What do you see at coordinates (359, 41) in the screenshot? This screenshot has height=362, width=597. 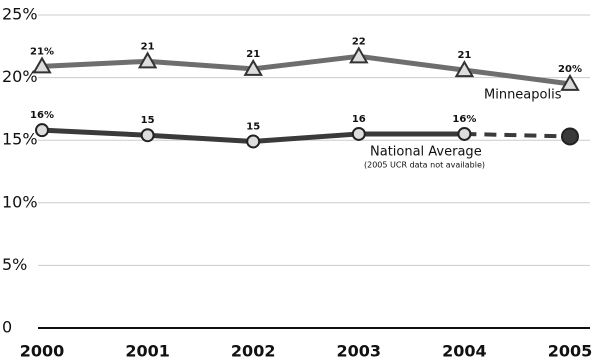 I see `value-label: 22` at bounding box center [359, 41].